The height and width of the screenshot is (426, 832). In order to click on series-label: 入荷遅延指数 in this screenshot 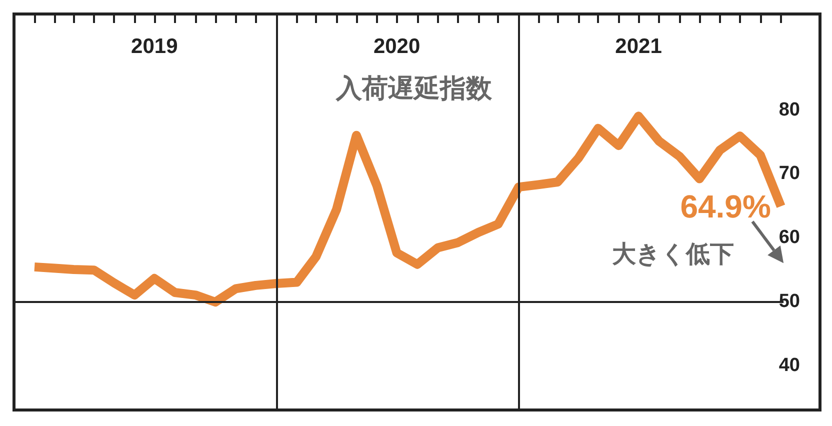, I will do `click(414, 89)`.